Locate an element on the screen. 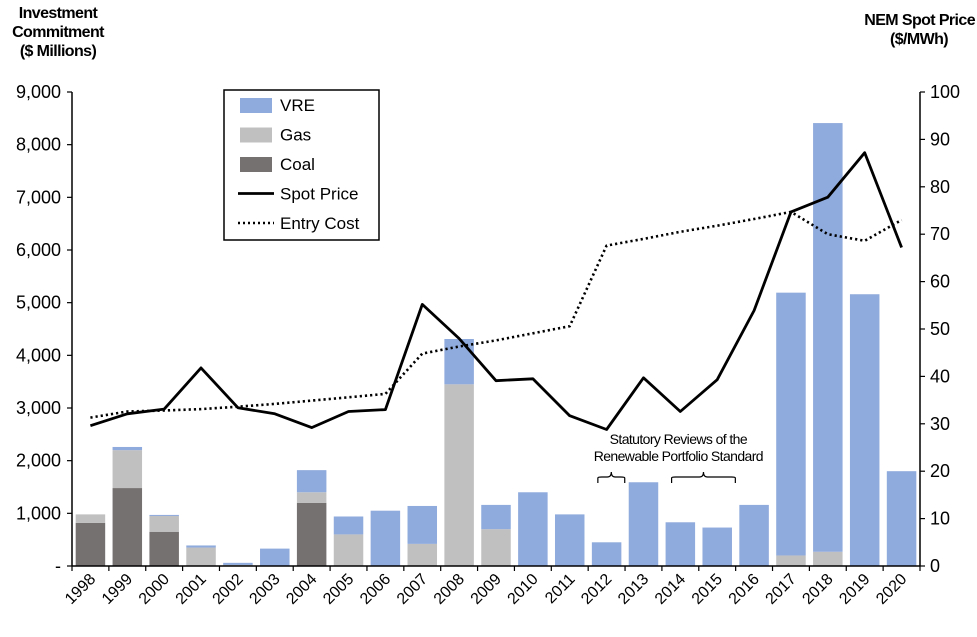 The height and width of the screenshot is (637, 977). bar-gas-2005 is located at coordinates (348, 550).